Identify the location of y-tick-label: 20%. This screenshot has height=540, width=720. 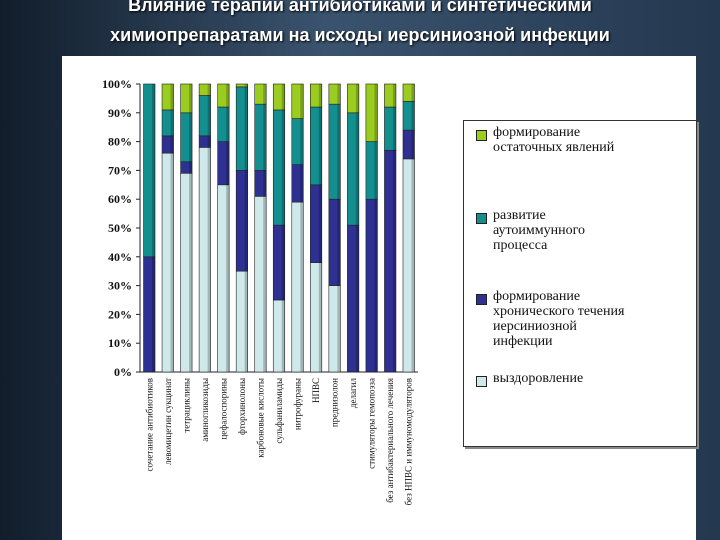
(120, 314).